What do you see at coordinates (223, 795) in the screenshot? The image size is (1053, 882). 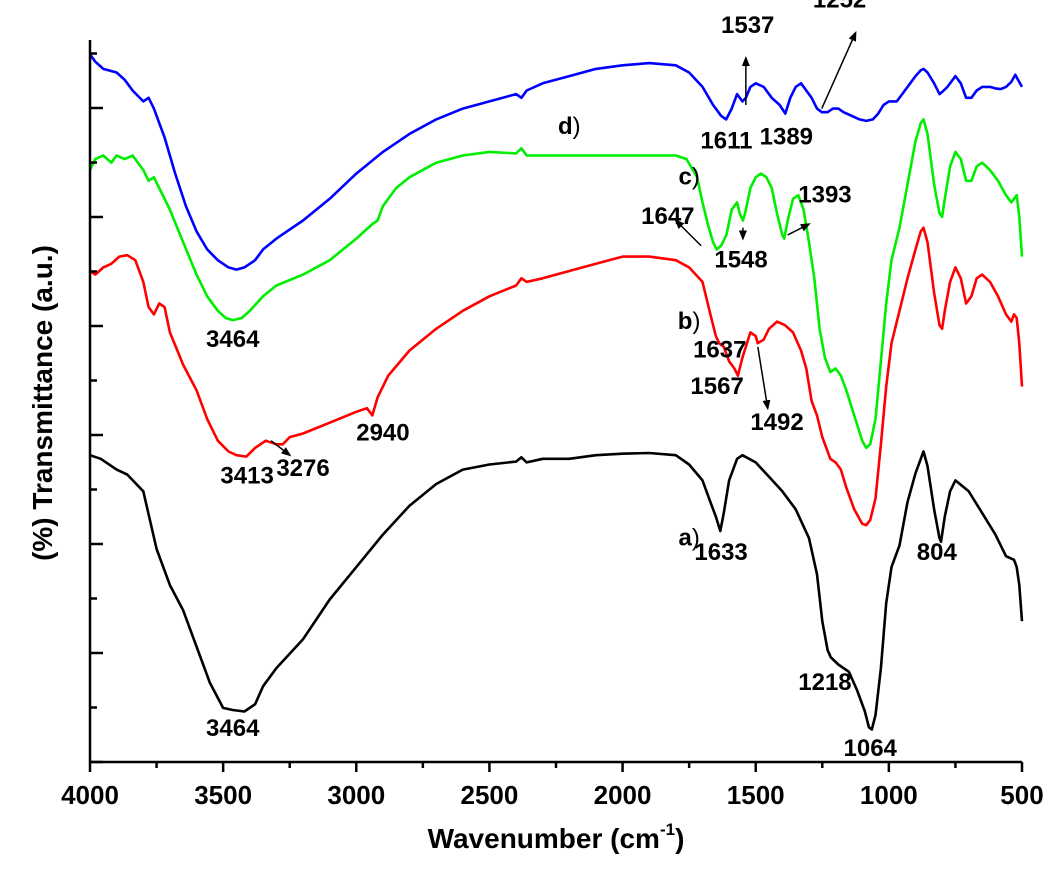 I see `x-tick-label: 3500` at bounding box center [223, 795].